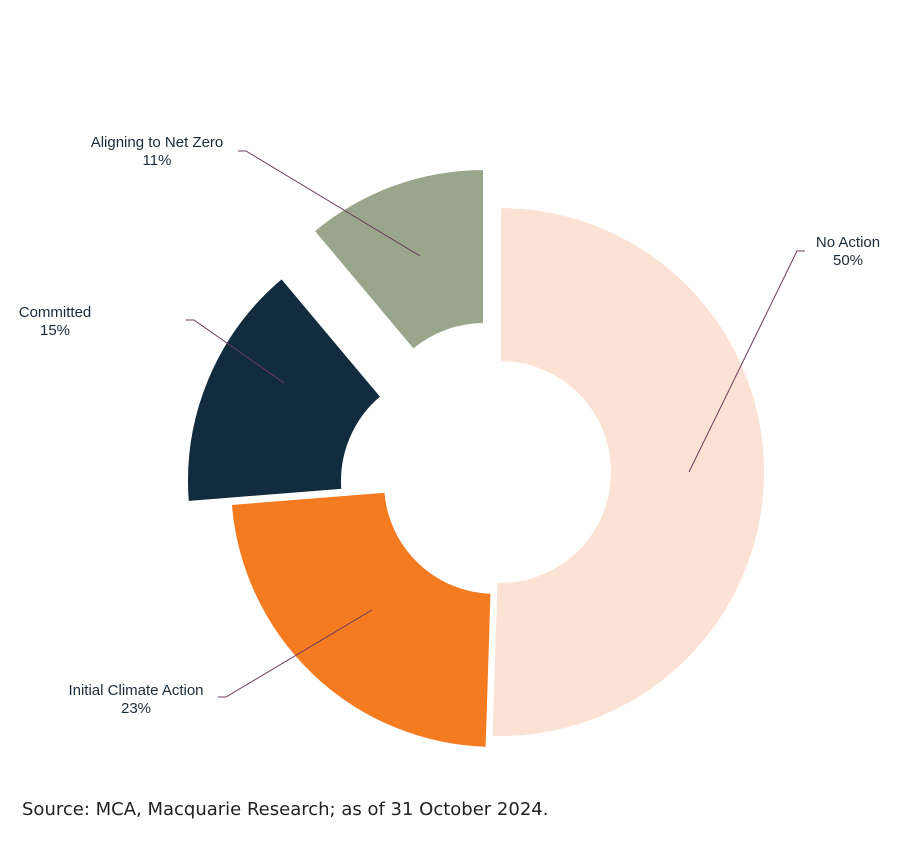  What do you see at coordinates (157, 142) in the screenshot?
I see `label-aligning-to-net-zero: Aligning to Net Zero` at bounding box center [157, 142].